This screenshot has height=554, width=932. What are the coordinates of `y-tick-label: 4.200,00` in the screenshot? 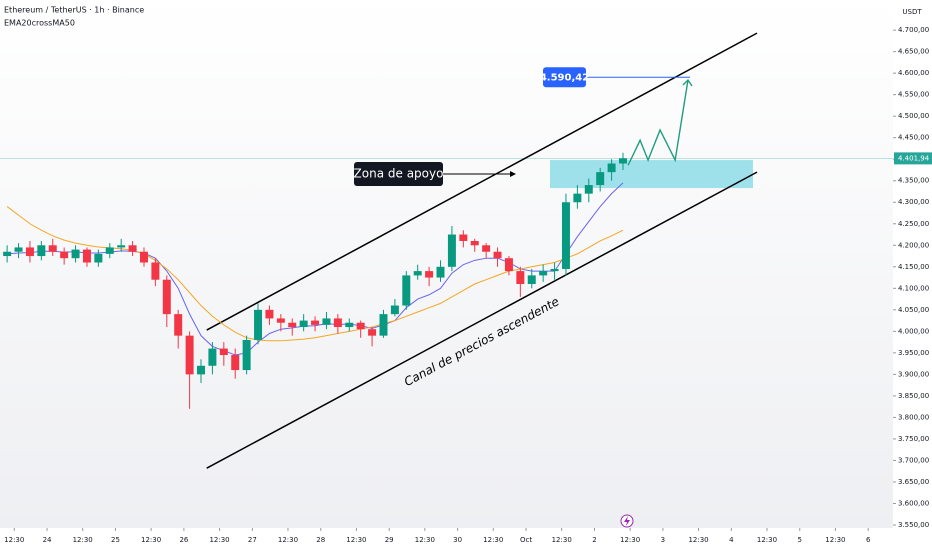 It's located at (913, 245).